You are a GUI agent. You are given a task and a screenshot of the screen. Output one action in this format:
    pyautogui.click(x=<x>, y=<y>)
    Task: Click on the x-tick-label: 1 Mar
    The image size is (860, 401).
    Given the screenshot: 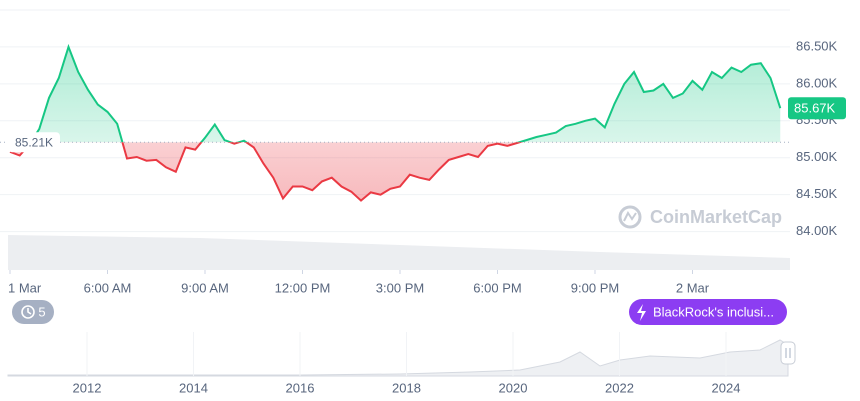 What is the action you would take?
    pyautogui.click(x=25, y=287)
    